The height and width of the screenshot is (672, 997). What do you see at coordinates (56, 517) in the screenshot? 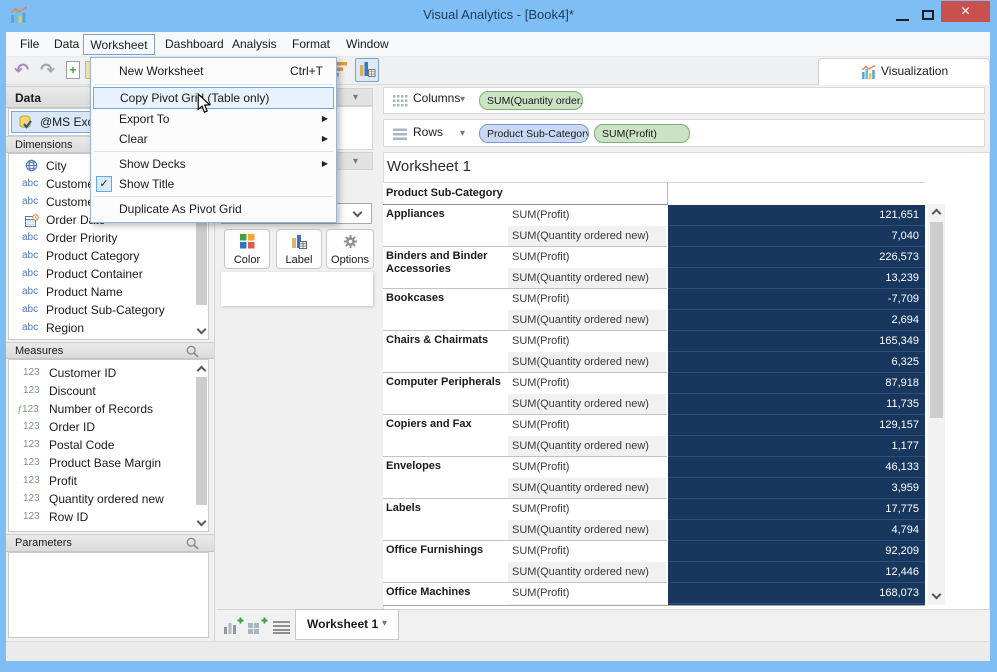
I see `measure-row-id: 123 Row ID` at bounding box center [56, 517].